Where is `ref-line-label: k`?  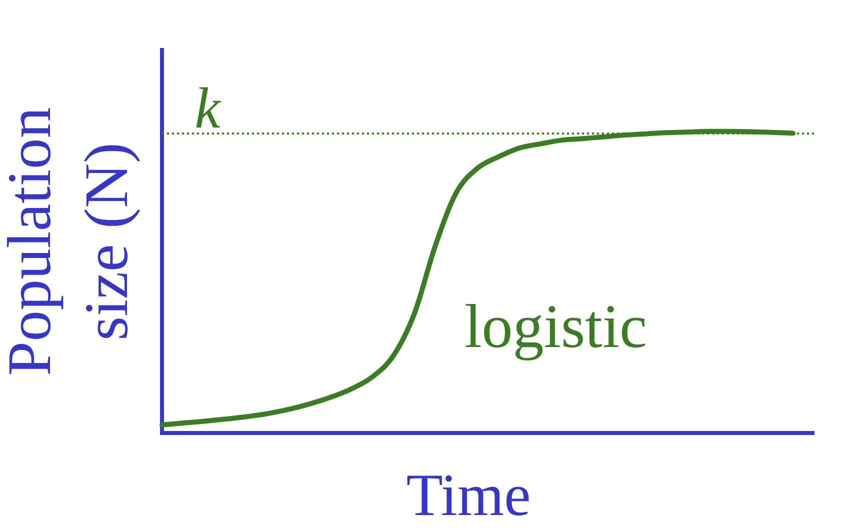 ref-line-label: k is located at coordinates (208, 108).